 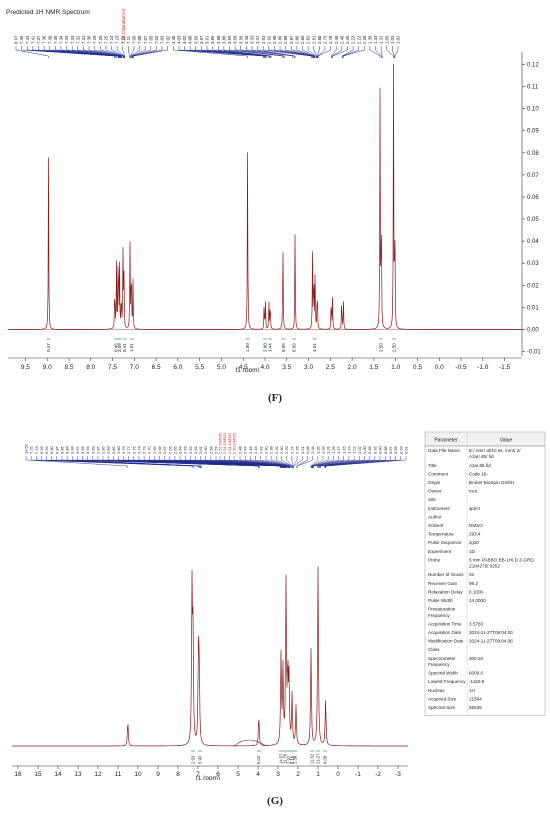 I want to click on peak-label: 3.95, so click(x=82, y=449).